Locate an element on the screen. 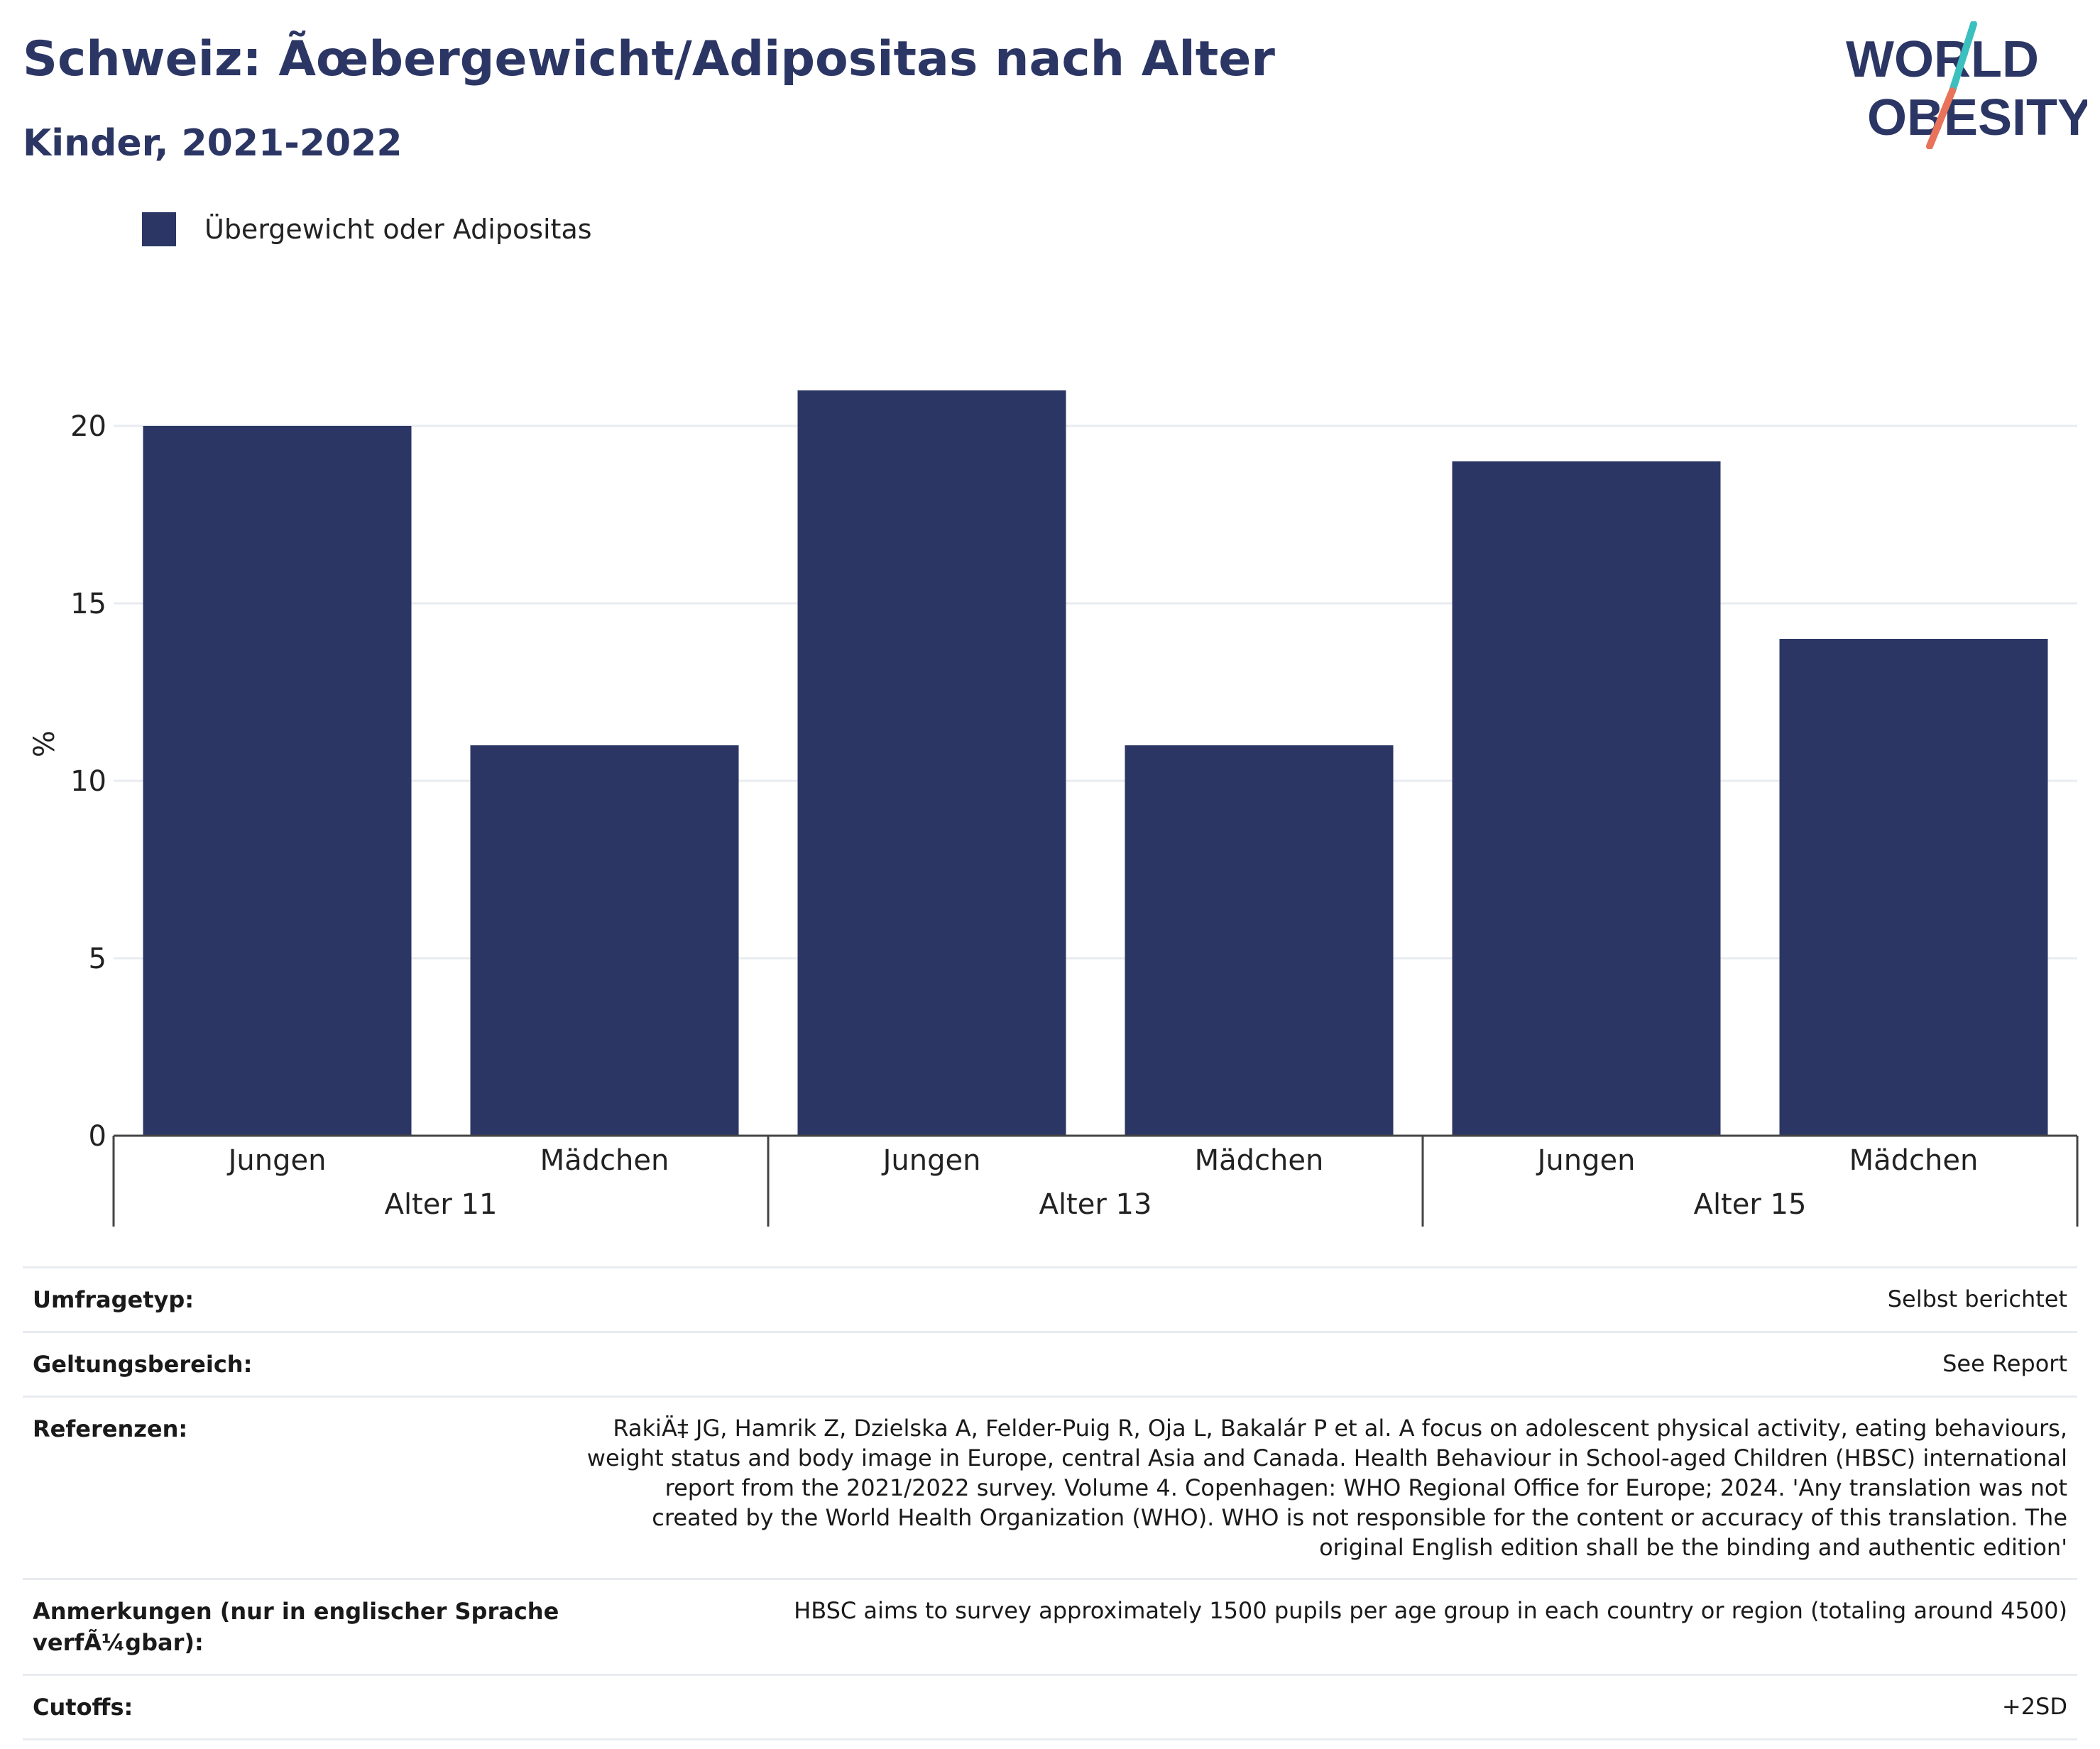 Image resolution: width=2100 pixels, height=1749 pixels. metadata-value: Selbst berichtet is located at coordinates (1977, 1298).